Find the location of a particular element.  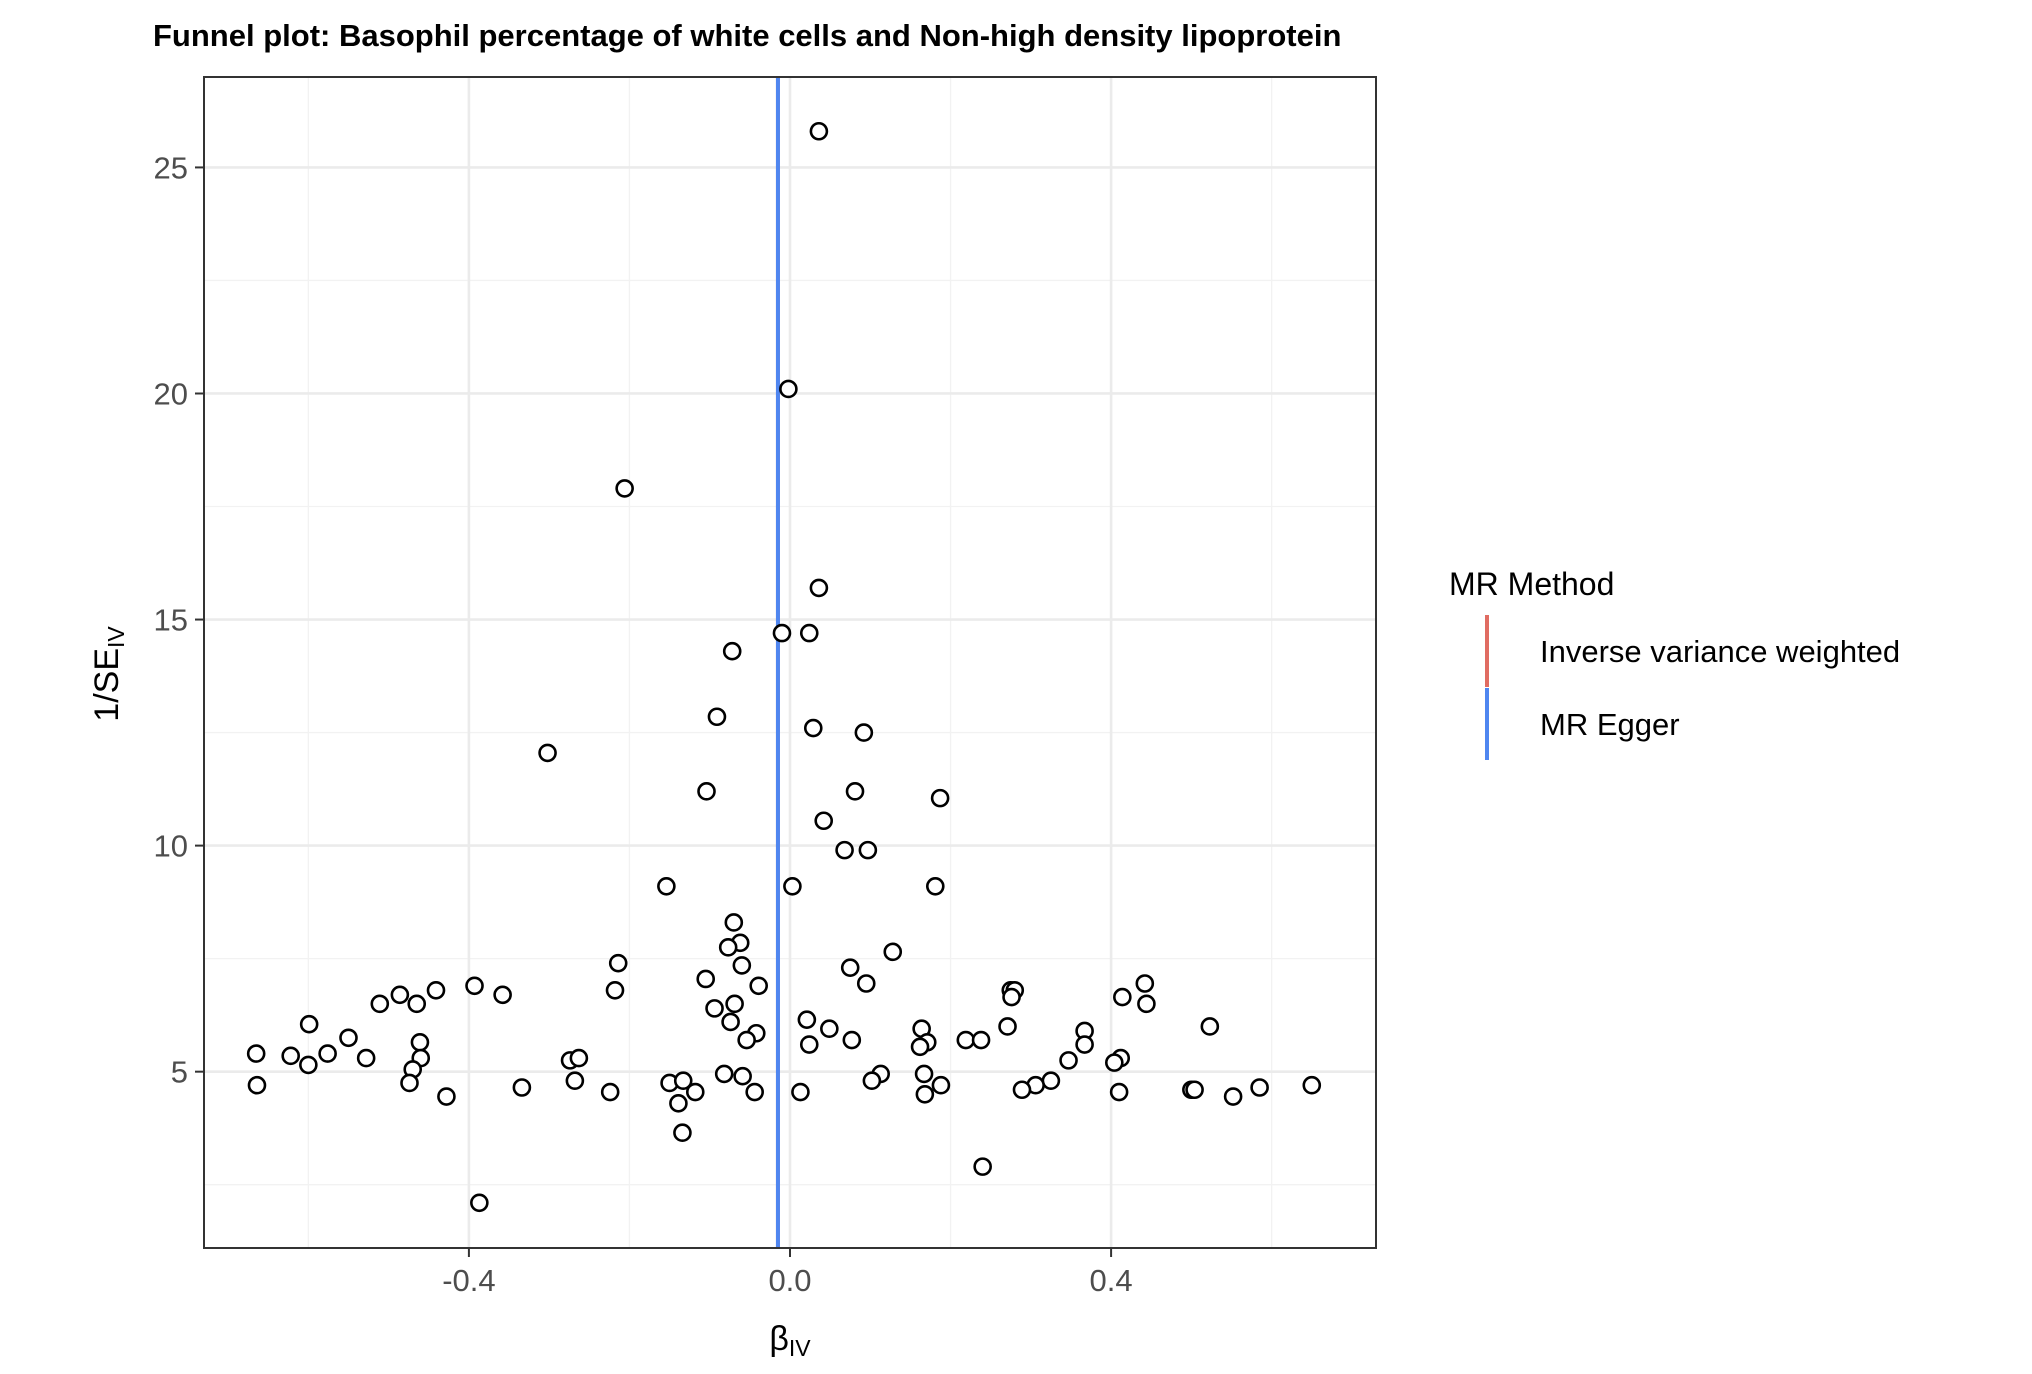

y-tick-label: 25 is located at coordinates (171, 167).